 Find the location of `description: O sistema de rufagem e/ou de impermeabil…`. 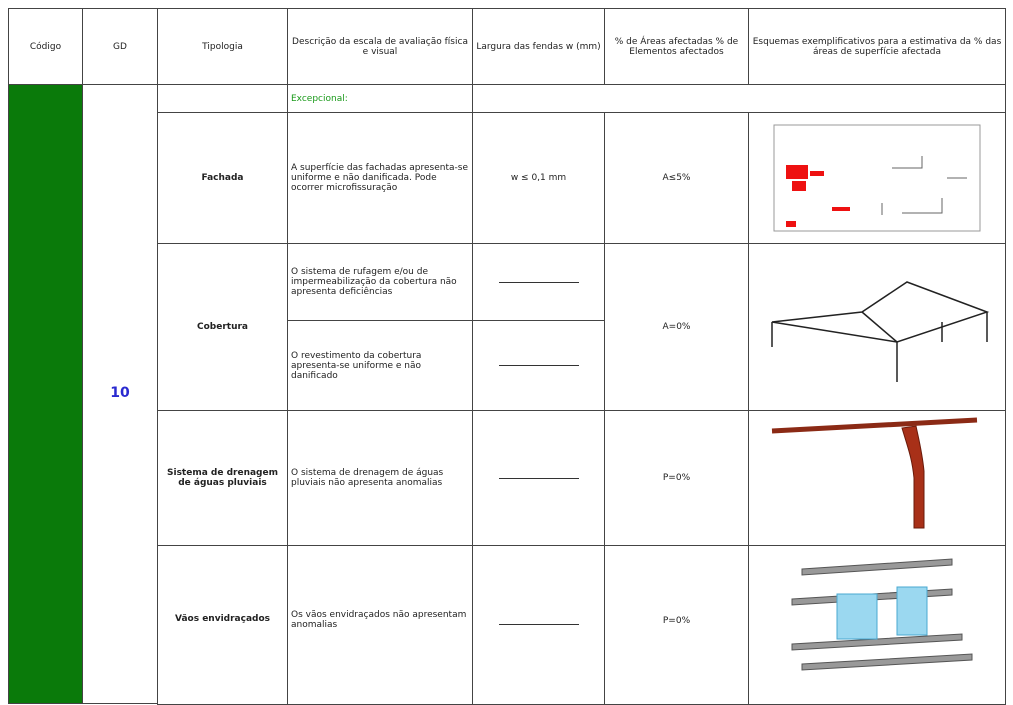

description: O sistema de rufagem e/ou de impermeabil… is located at coordinates (380, 282).